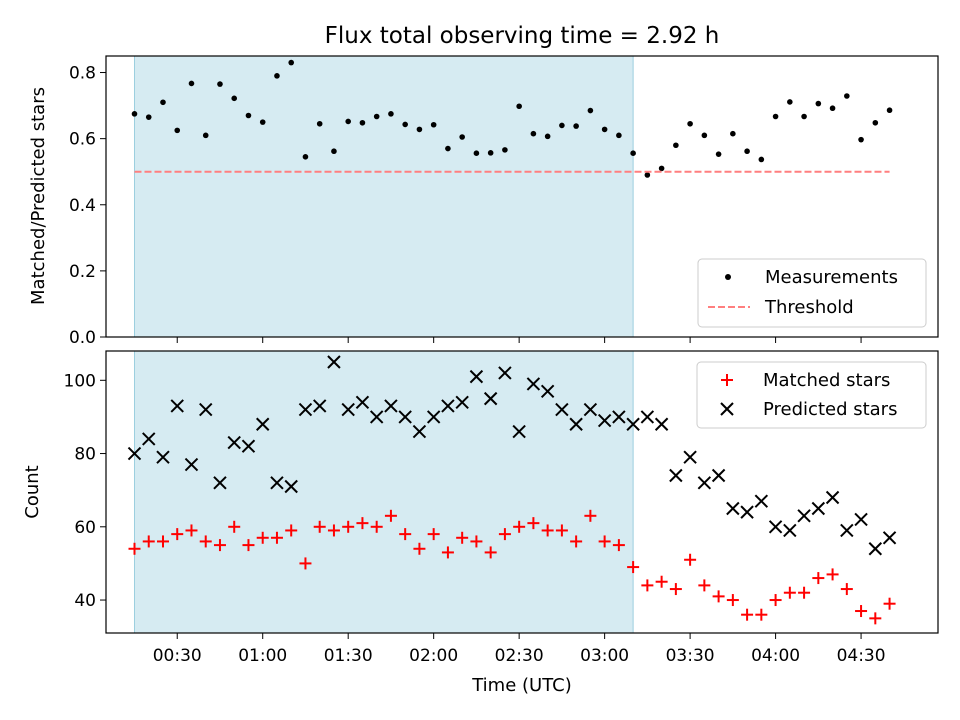 This screenshot has width=960, height=720. Describe the element at coordinates (519, 656) in the screenshot. I see `x-tick-label: 02:30` at that location.